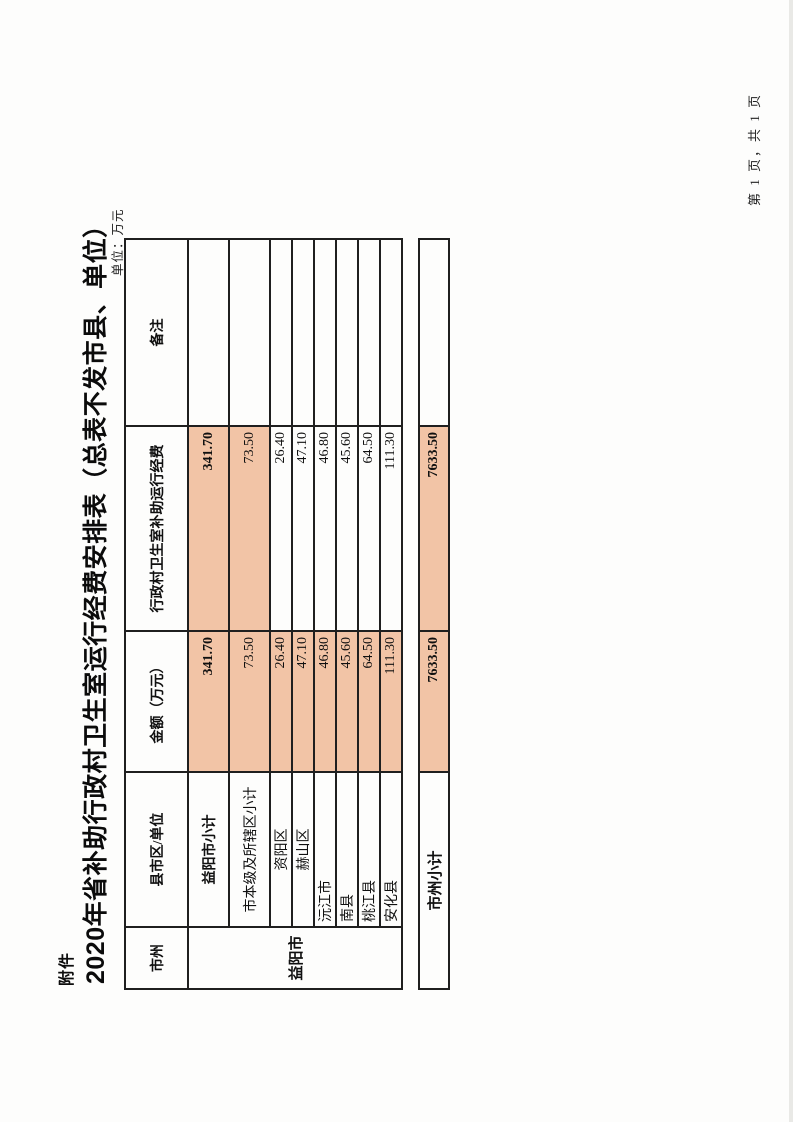 Image resolution: width=793 pixels, height=1122 pixels. What do you see at coordinates (208, 701) in the screenshot?
I see `amount-cell: 341.70` at bounding box center [208, 701].